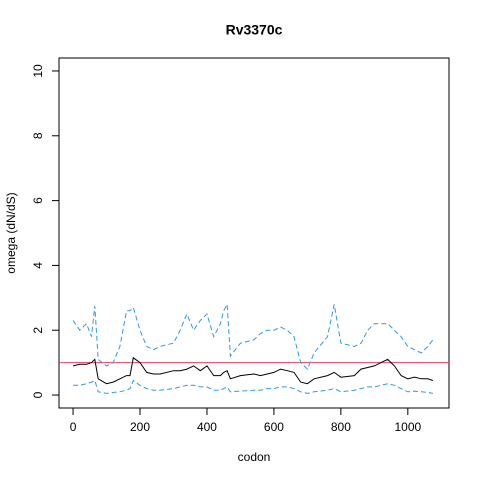 The height and width of the screenshot is (485, 480). I want to click on y-tick-label: 8, so click(38, 135).